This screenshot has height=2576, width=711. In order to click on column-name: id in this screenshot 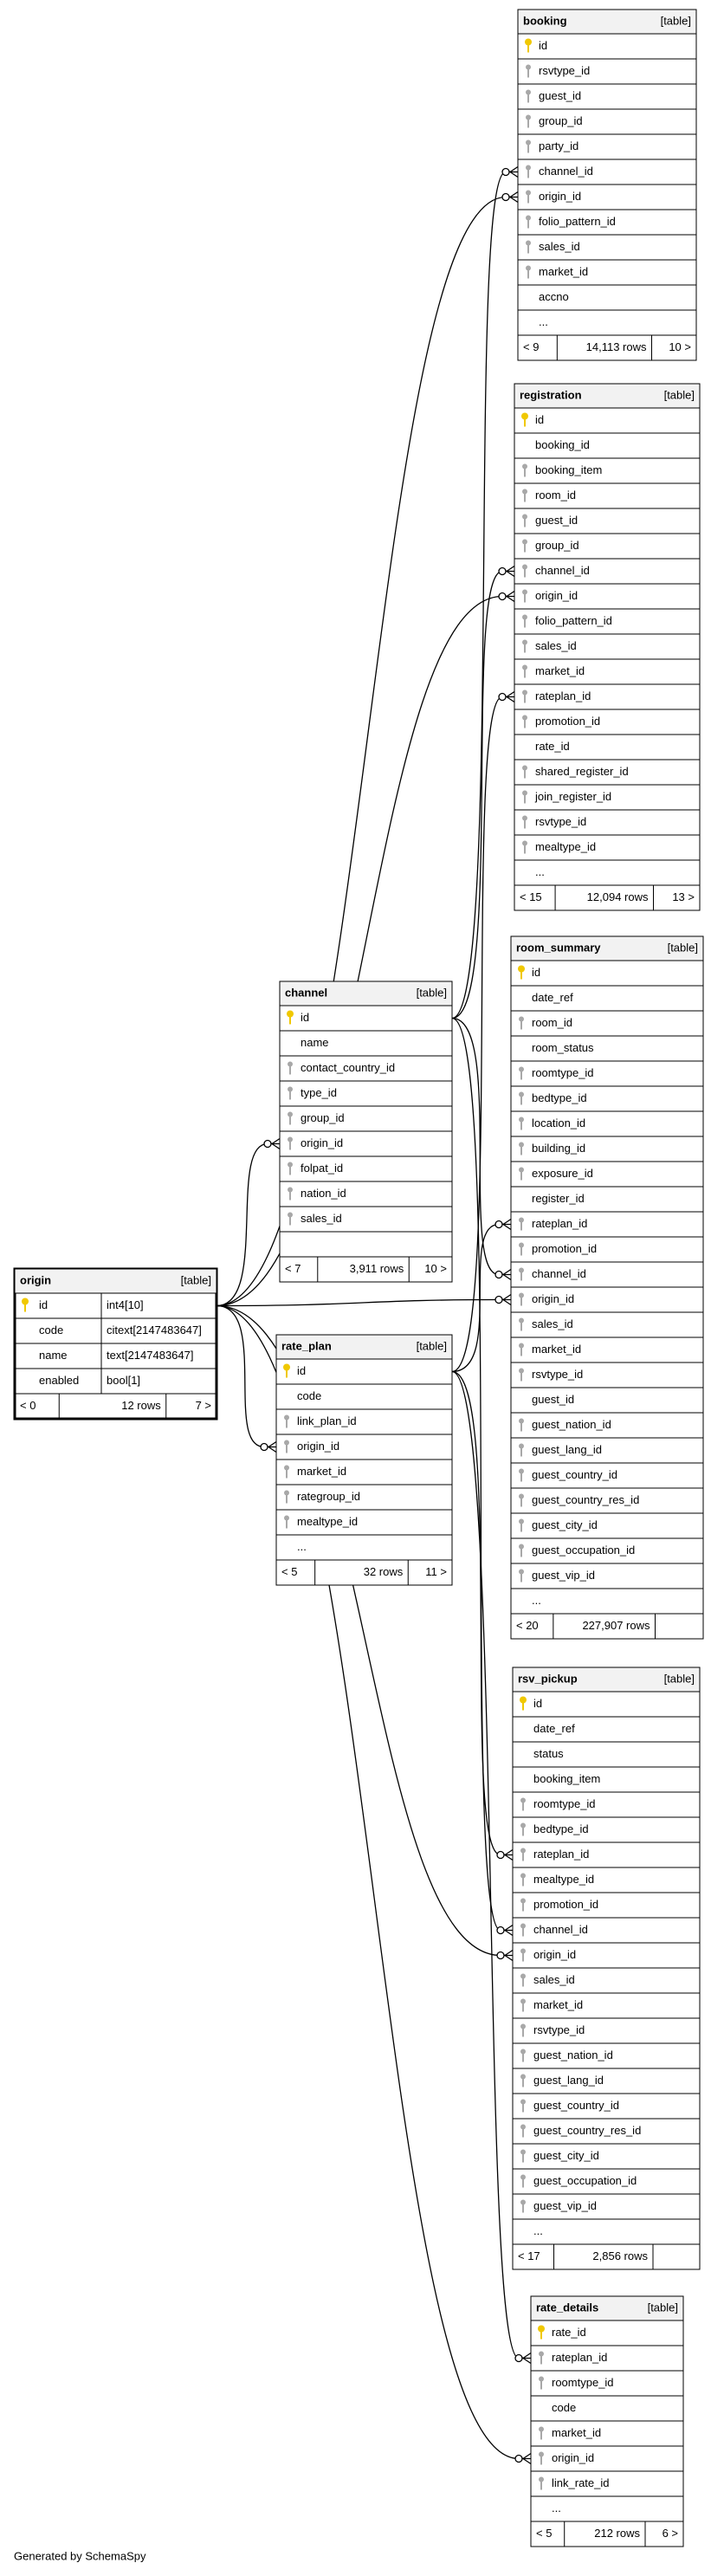, I will do `click(43, 1304)`.